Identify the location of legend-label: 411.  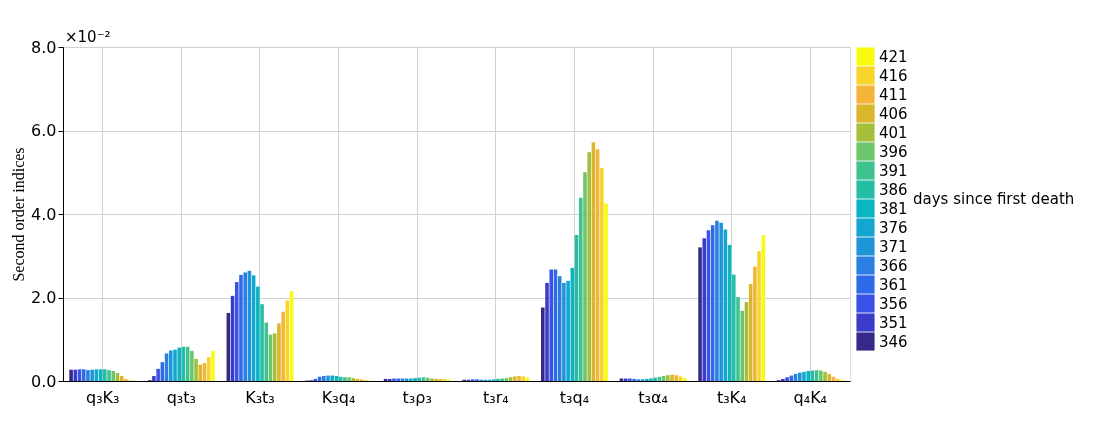
(893, 94).